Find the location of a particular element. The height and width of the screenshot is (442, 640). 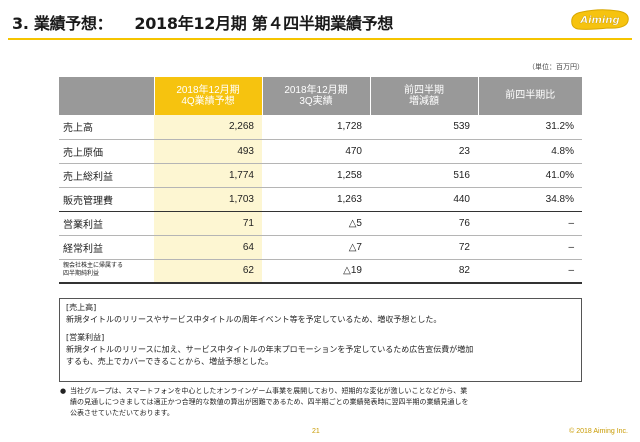

cell-qoq-change: 76 is located at coordinates (424, 223).